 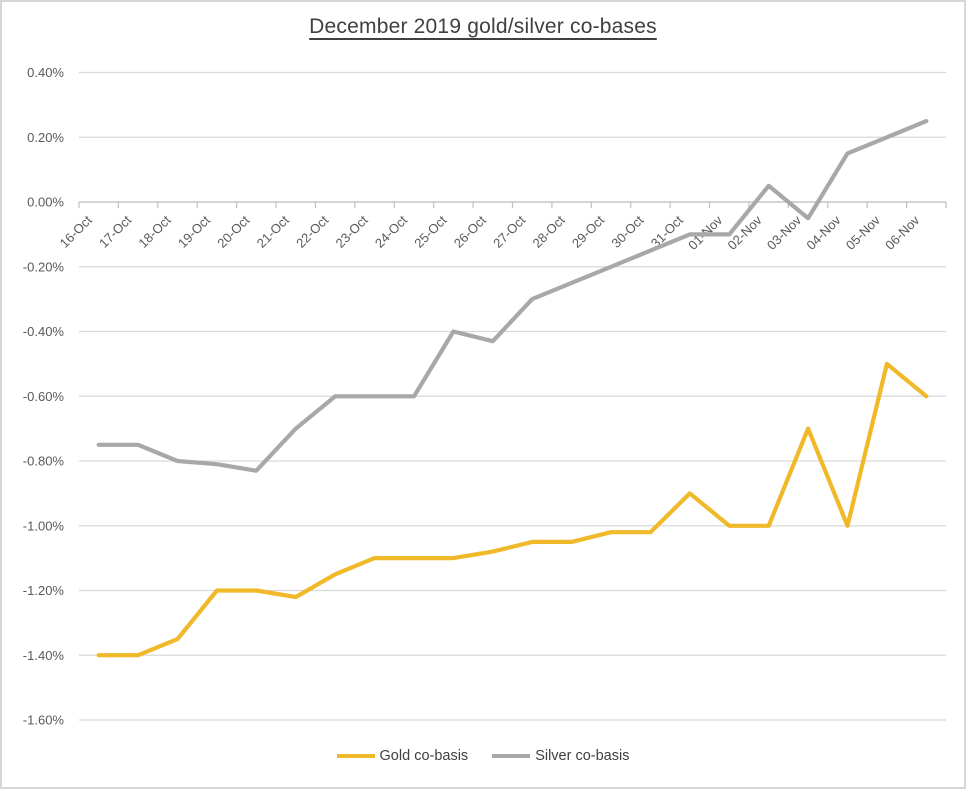 What do you see at coordinates (355, 756) in the screenshot?
I see `gold-line-swatch` at bounding box center [355, 756].